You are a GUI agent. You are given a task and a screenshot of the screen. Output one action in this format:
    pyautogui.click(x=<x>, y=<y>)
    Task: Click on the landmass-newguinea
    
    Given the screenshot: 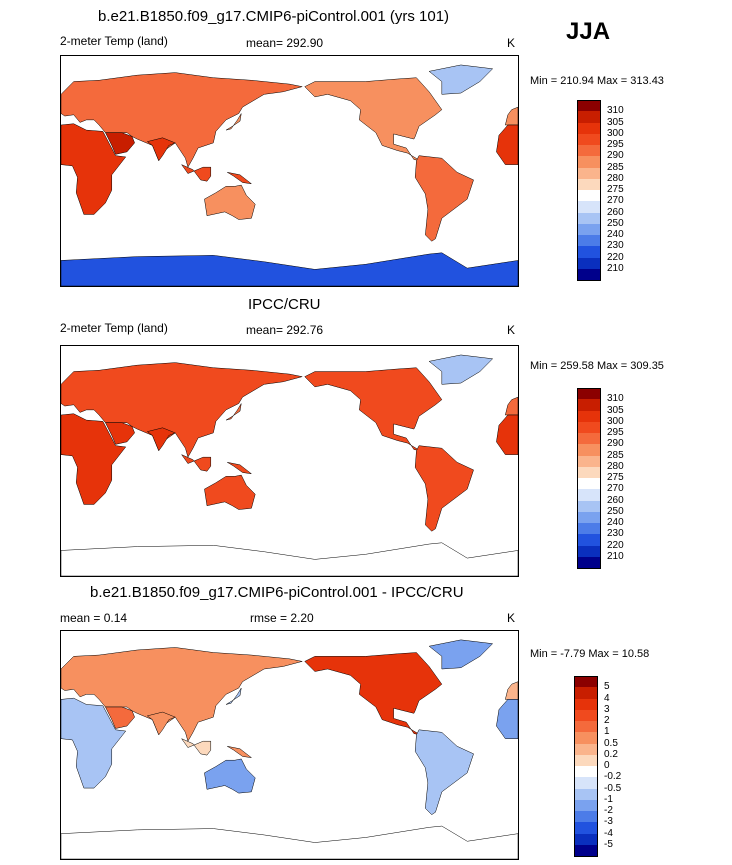 What is the action you would take?
    pyautogui.click(x=239, y=178)
    